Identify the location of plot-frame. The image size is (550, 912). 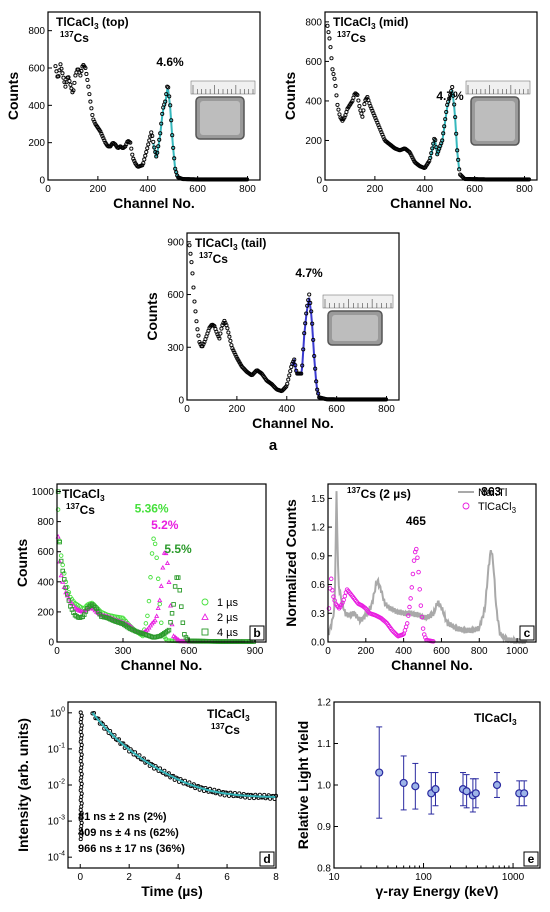
(161, 563).